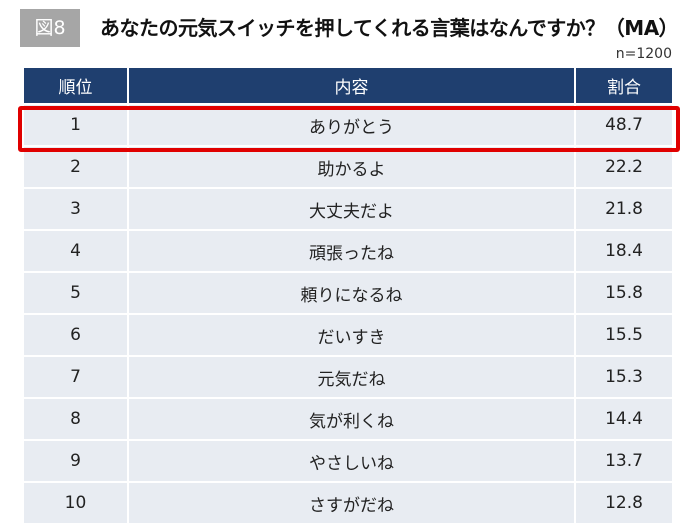 The image size is (700, 530). Describe the element at coordinates (624, 503) in the screenshot. I see `percent-cell: 12.8` at that location.